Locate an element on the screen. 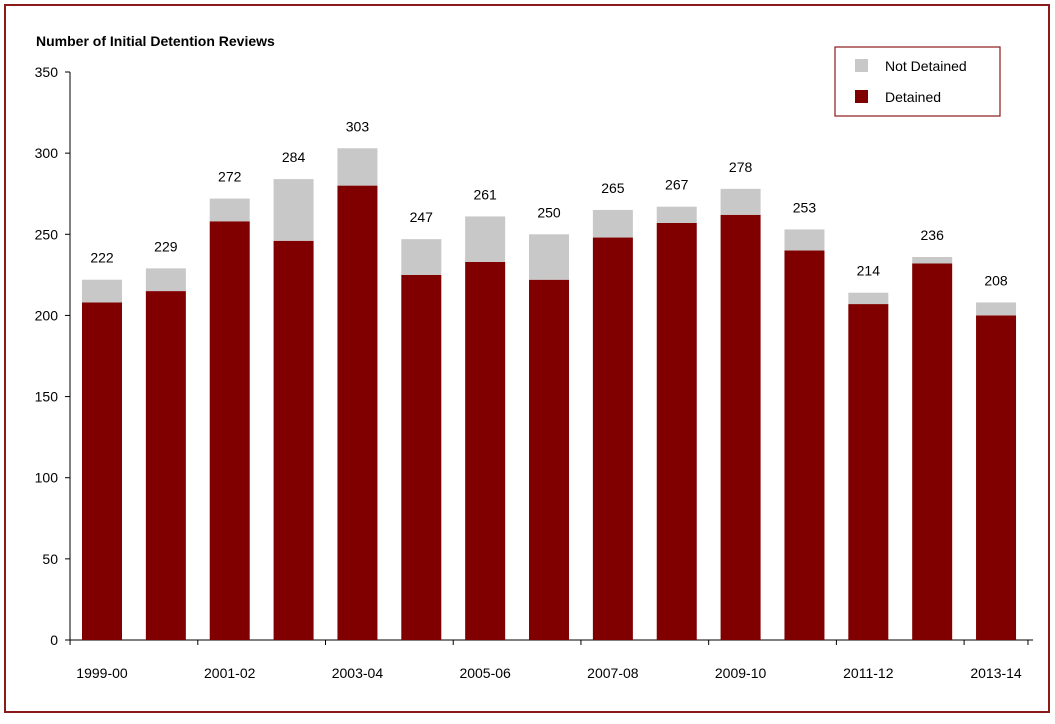 The height and width of the screenshot is (724, 1055). total-data-label: 278 is located at coordinates (741, 167).